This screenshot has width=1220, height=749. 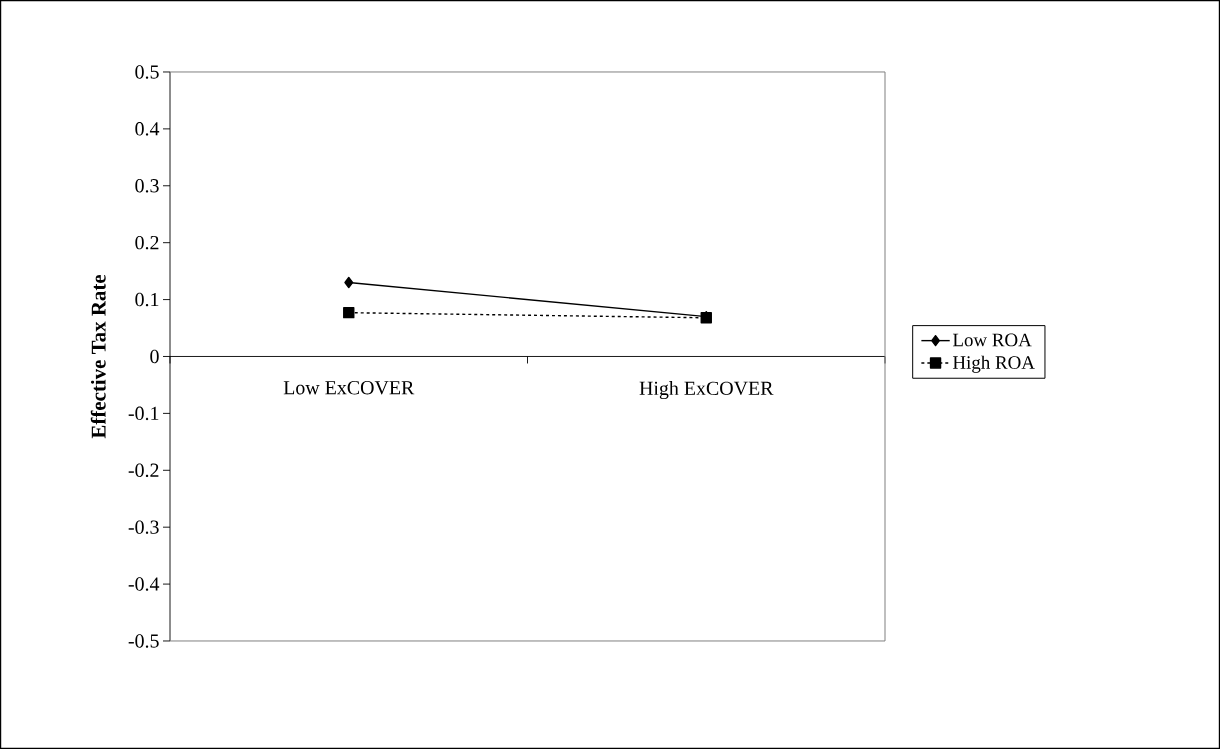 I want to click on y-tick-label: -0.1, so click(x=143, y=413).